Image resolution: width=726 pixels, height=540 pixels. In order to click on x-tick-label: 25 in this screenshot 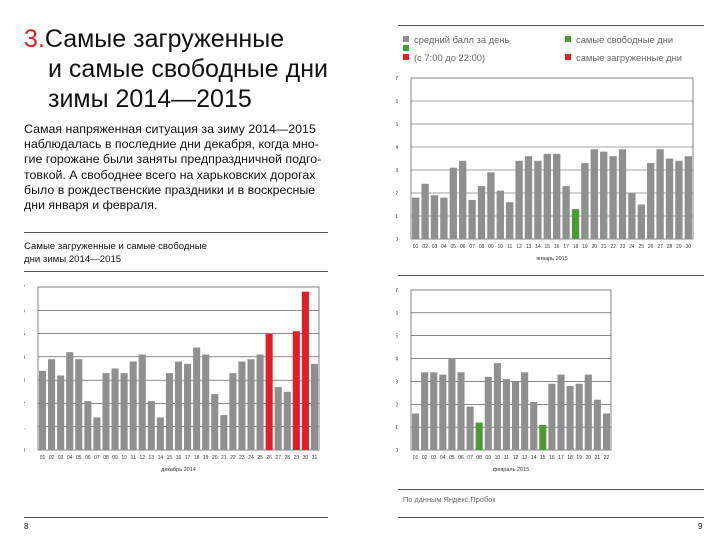, I will do `click(642, 247)`.